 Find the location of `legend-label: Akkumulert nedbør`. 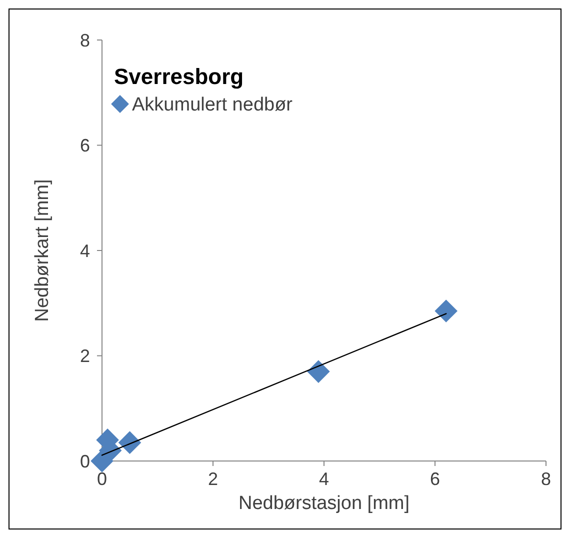

legend-label: Akkumulert nedbør is located at coordinates (213, 105).